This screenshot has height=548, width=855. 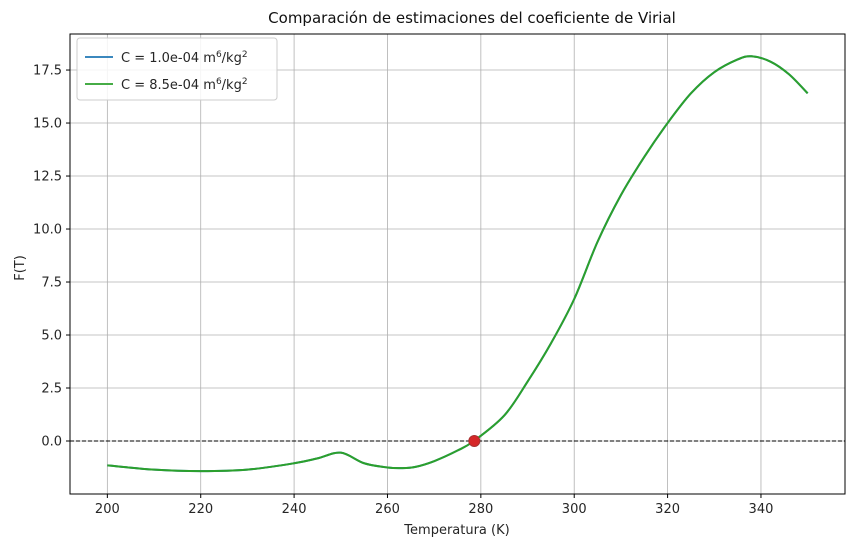 I want to click on y-tick-label: 17.5, so click(x=47, y=71).